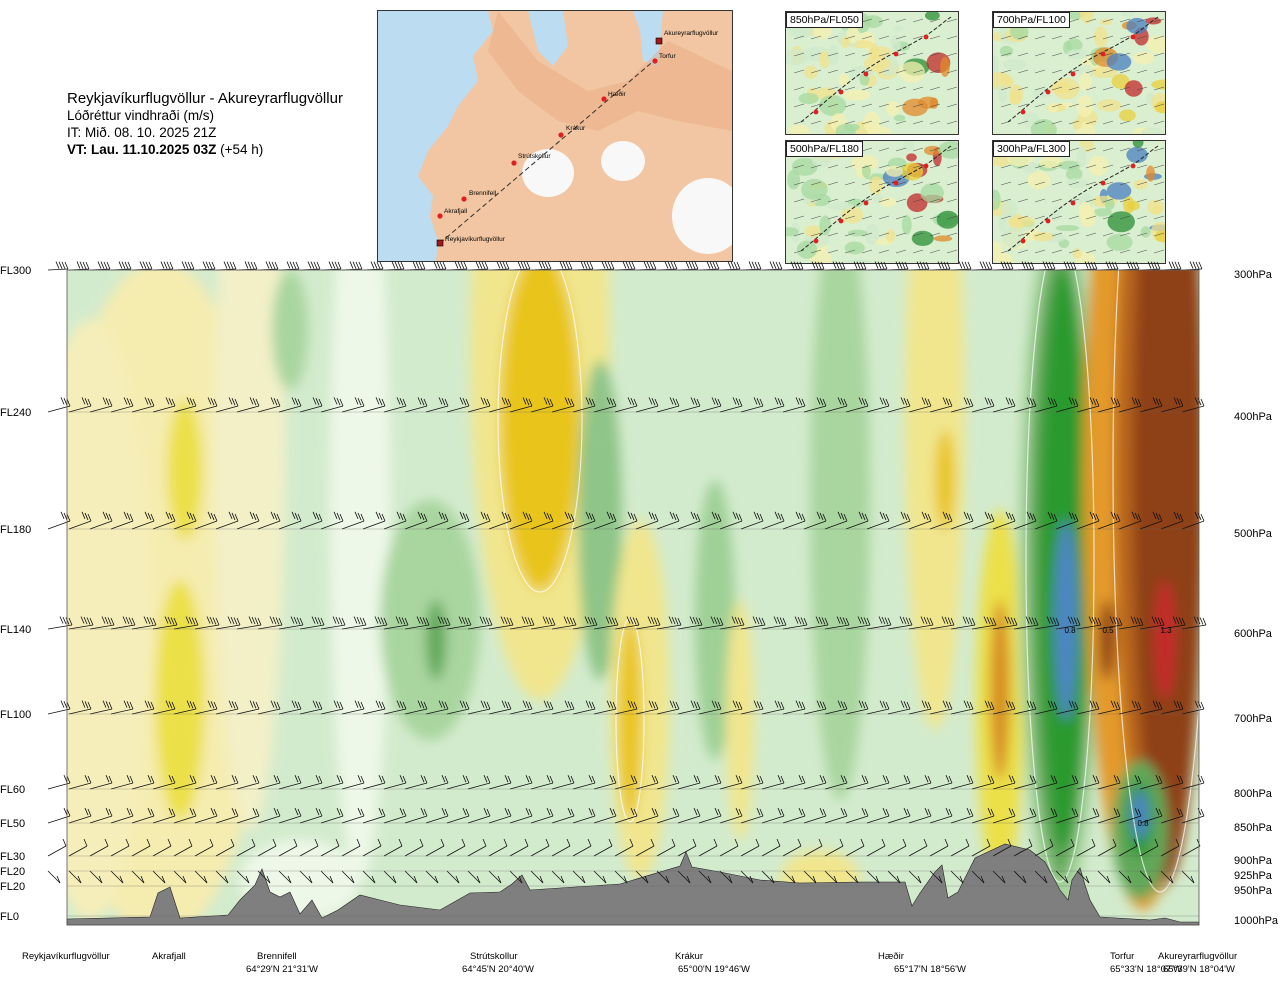  Describe the element at coordinates (1253, 891) in the screenshot. I see `hpa-tick-label: 950hPa` at that location.